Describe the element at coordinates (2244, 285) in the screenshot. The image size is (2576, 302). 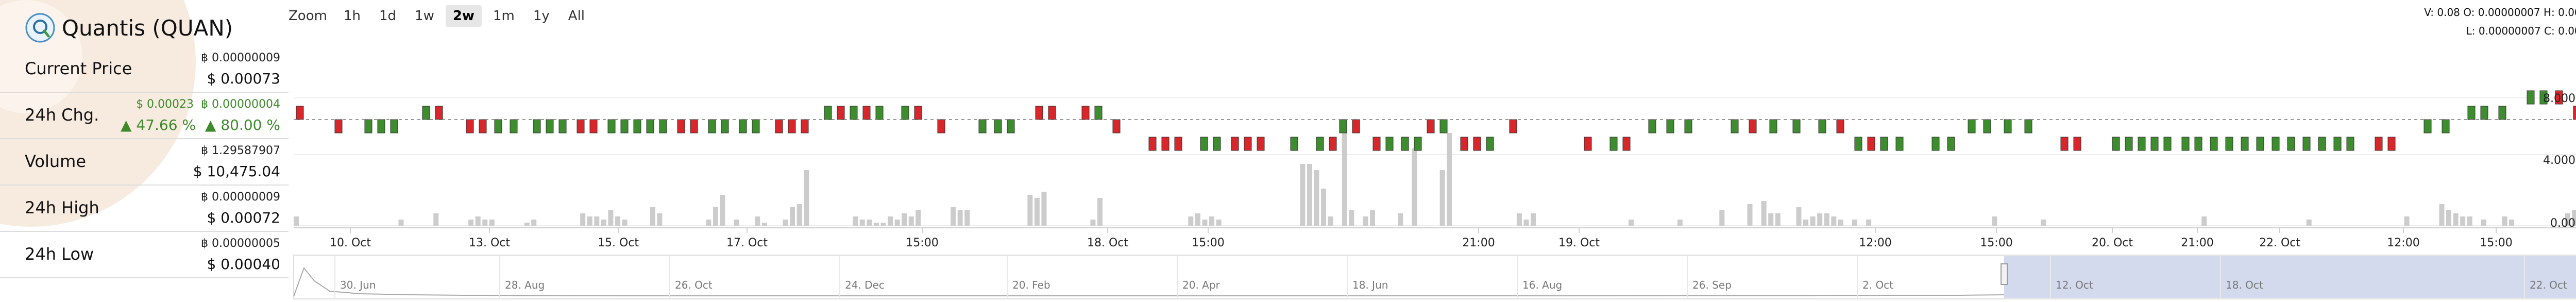
I see `navigator-label: 18. Oct` at that location.